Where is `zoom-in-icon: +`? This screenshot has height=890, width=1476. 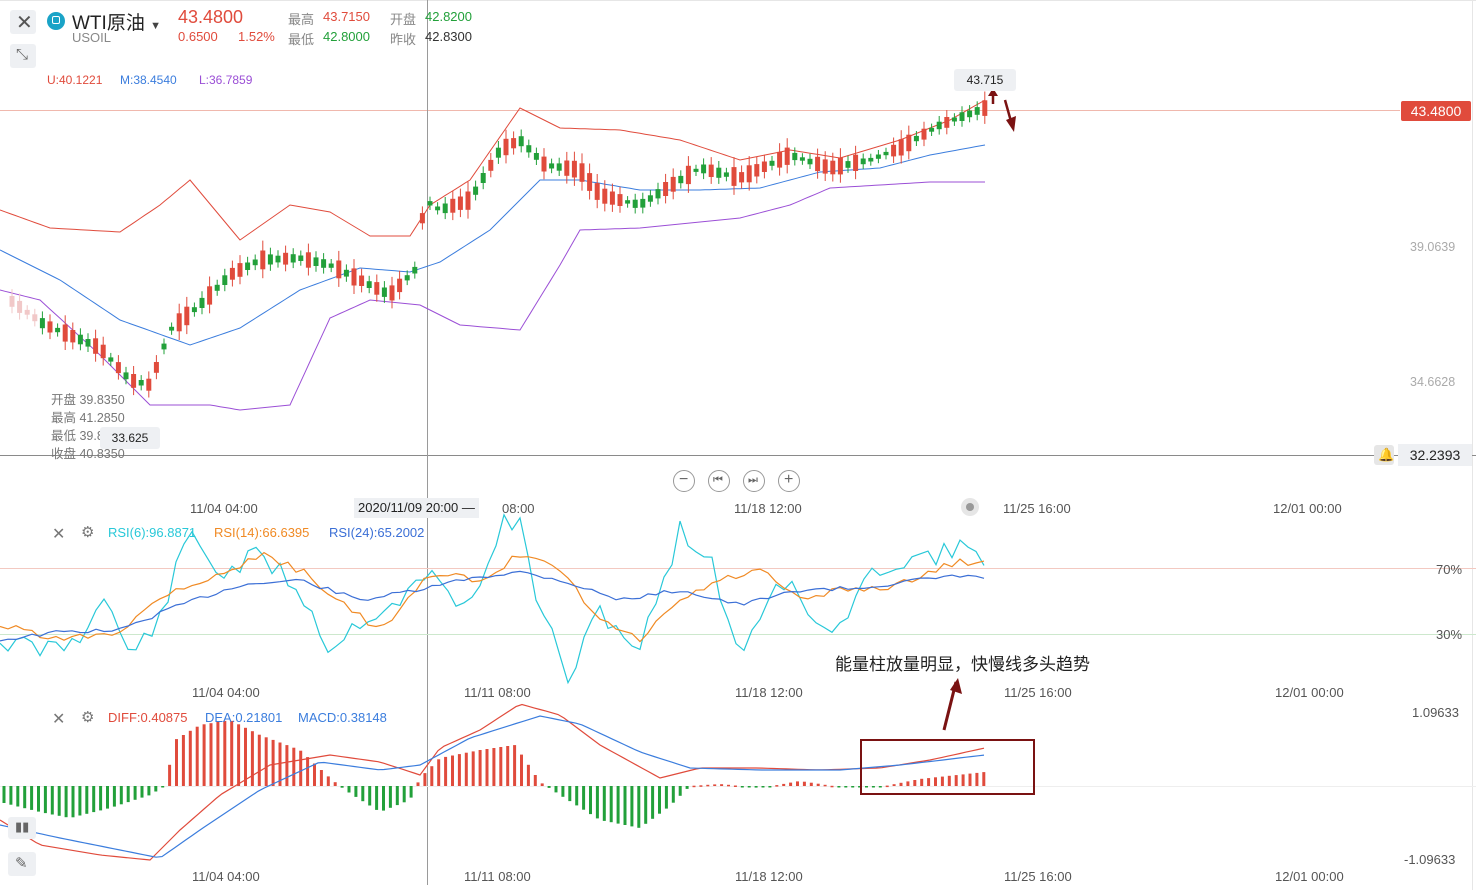
zoom-in-icon: + is located at coordinates (789, 479).